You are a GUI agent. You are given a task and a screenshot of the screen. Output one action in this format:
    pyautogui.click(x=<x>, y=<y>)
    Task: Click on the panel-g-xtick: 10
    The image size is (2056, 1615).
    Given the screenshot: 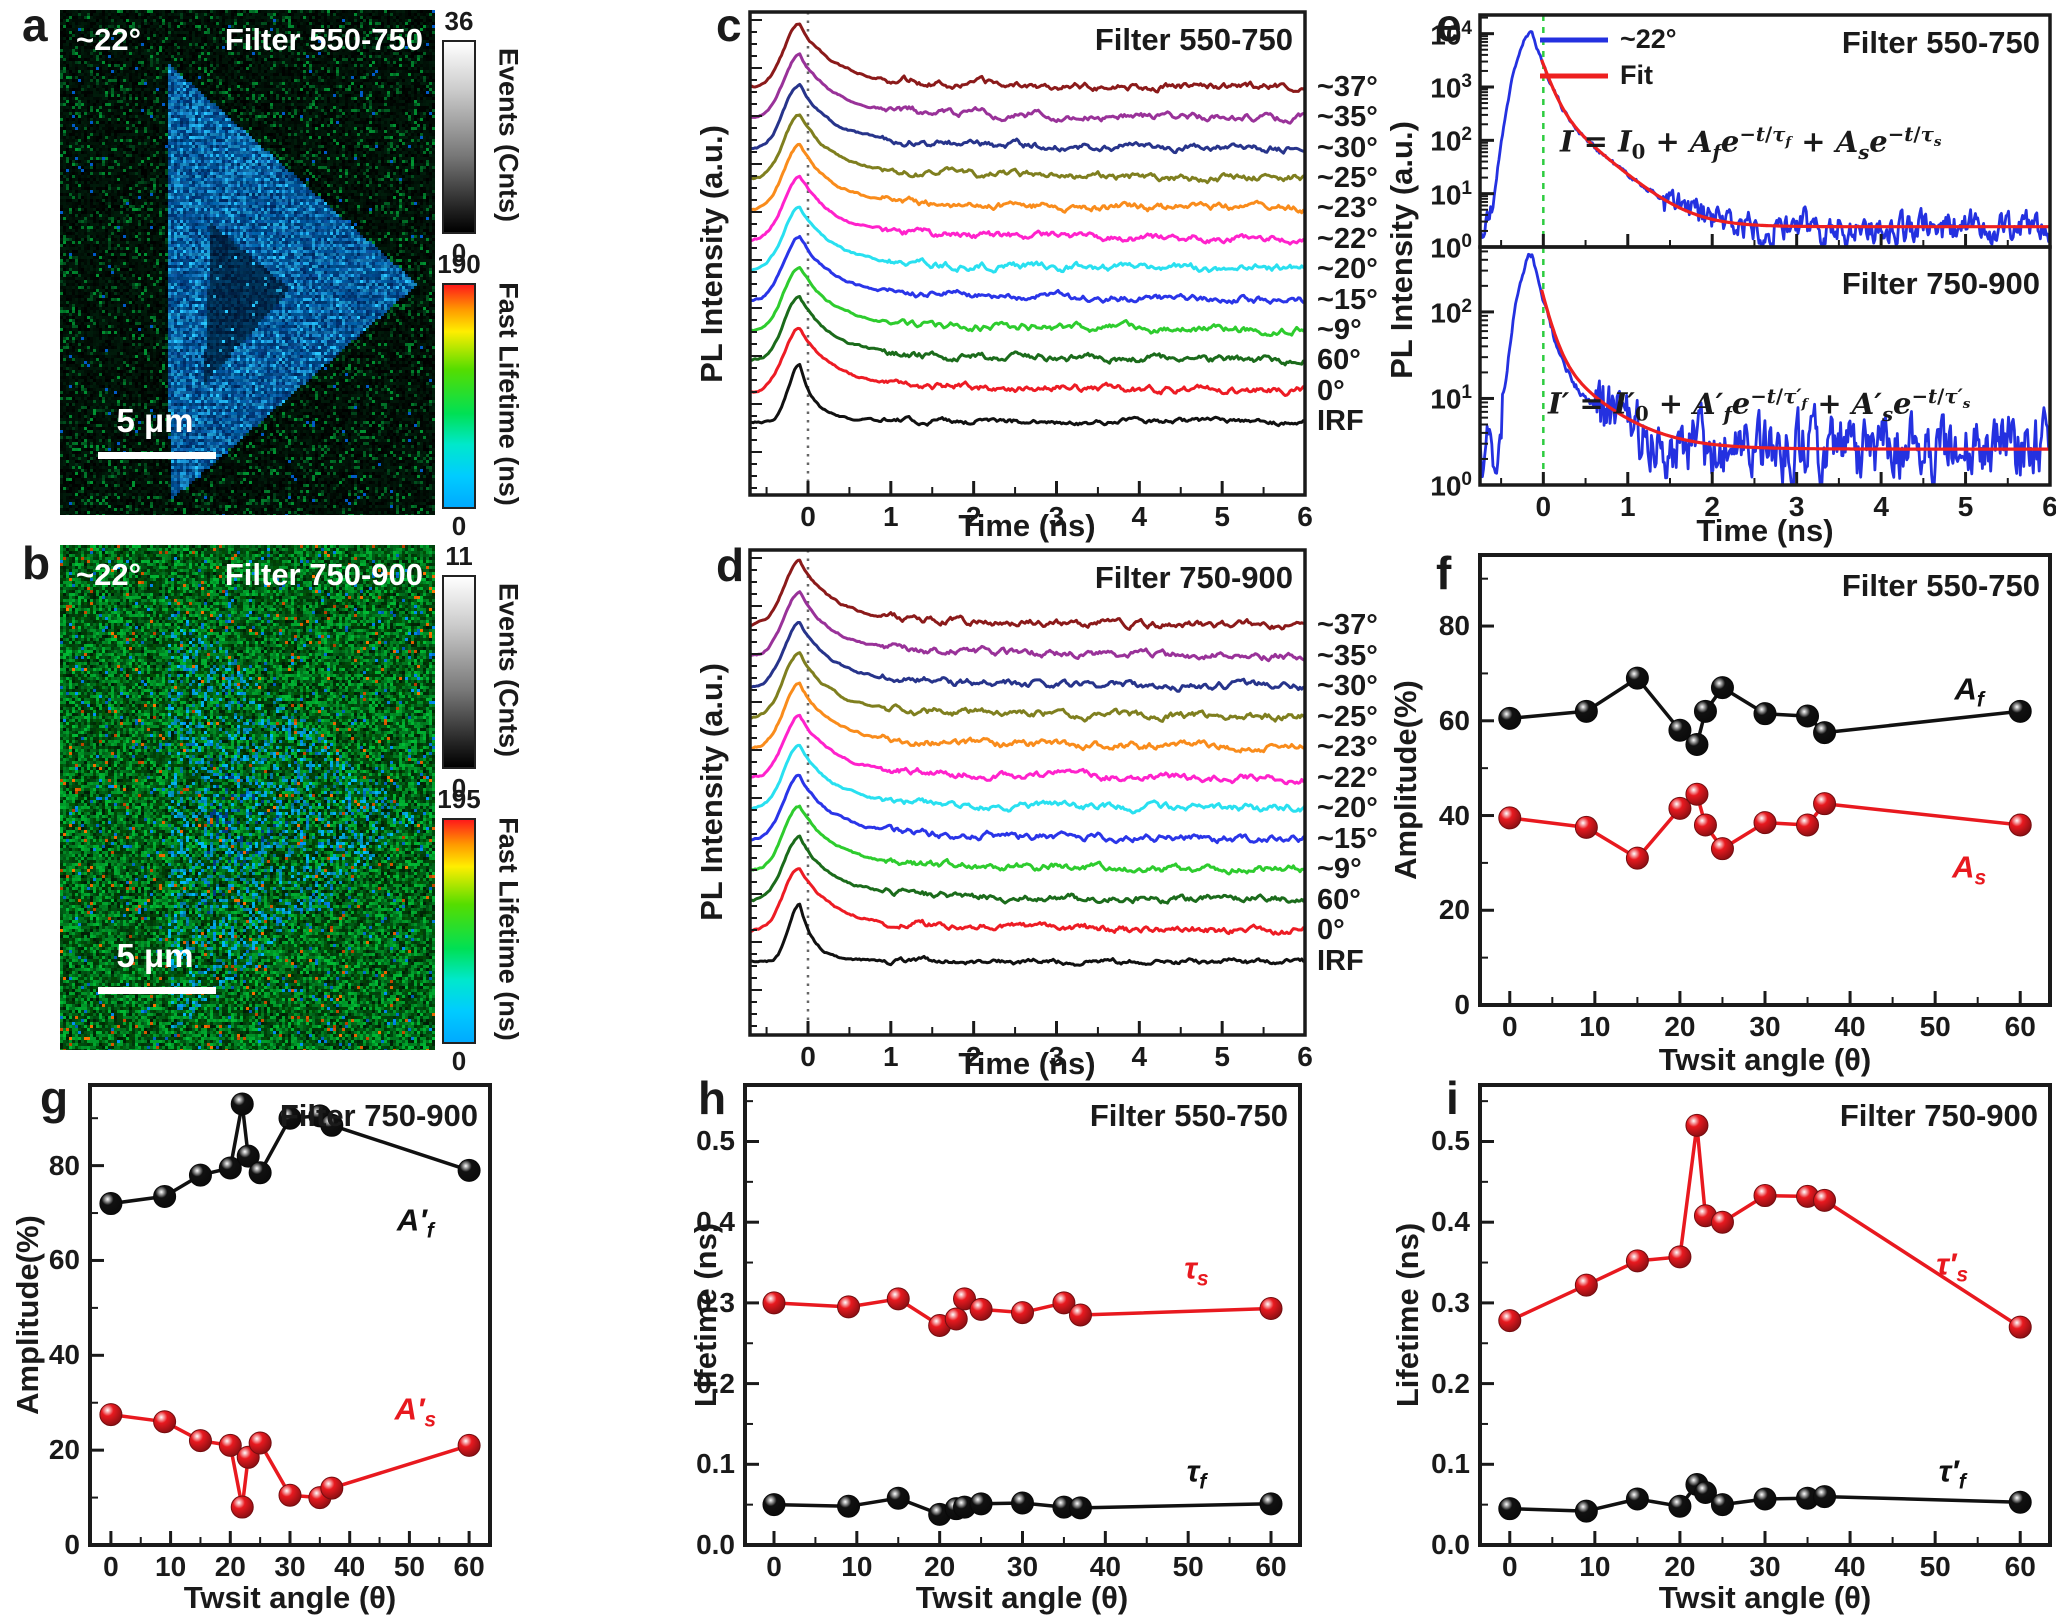 What is the action you would take?
    pyautogui.click(x=171, y=1566)
    